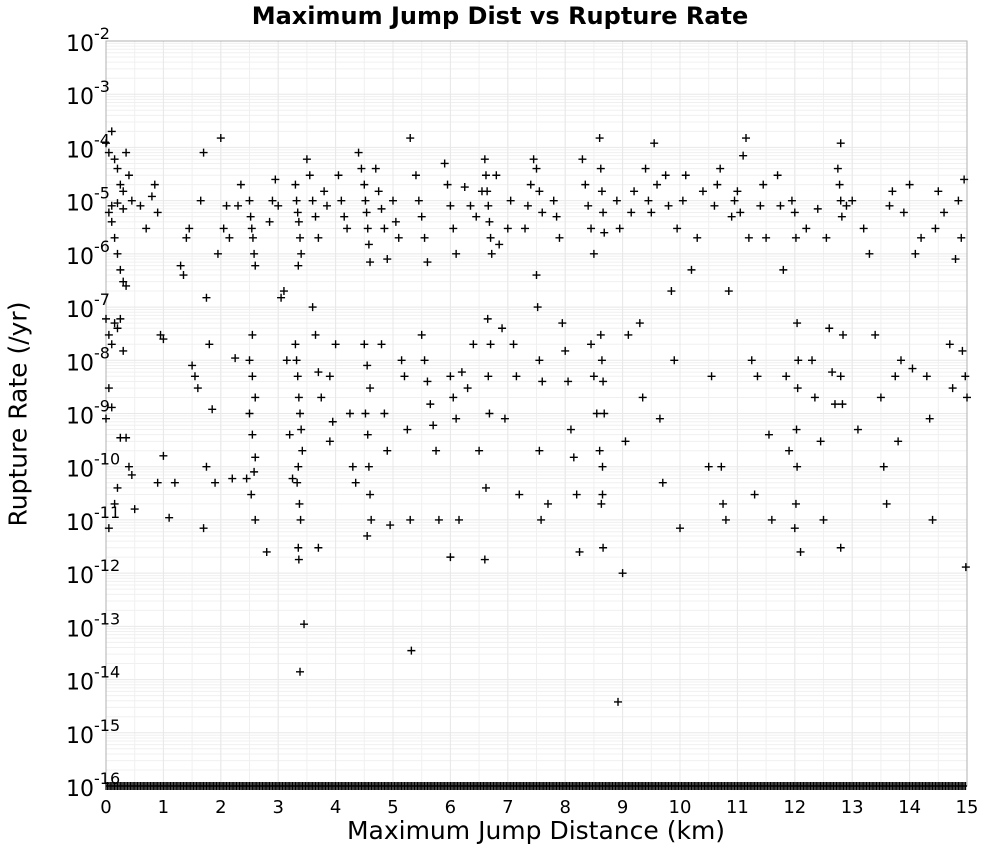 This screenshot has width=1000, height=850. Describe the element at coordinates (622, 807) in the screenshot. I see `x-tick-label: 9` at that location.